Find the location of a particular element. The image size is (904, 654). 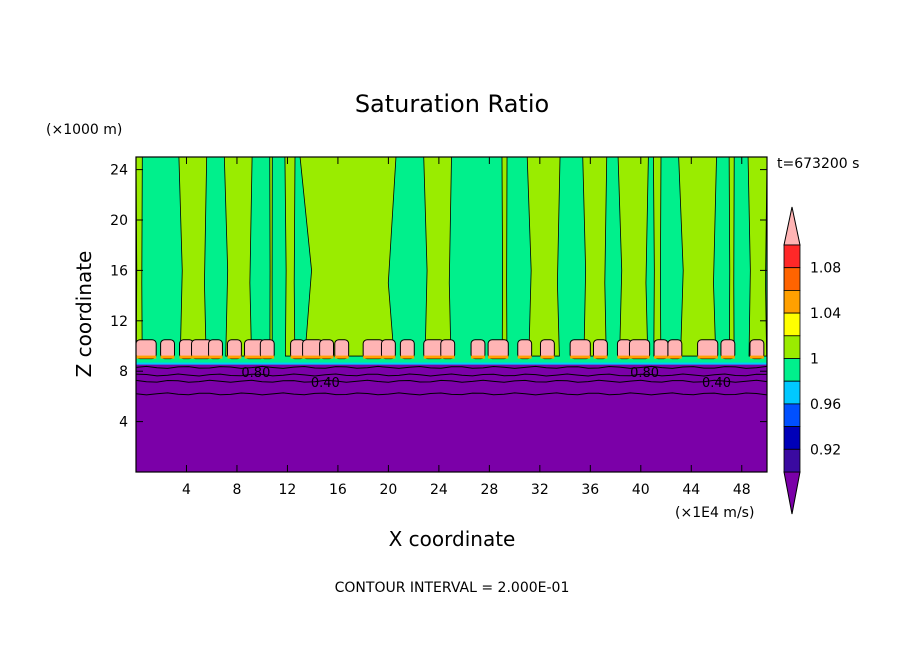

x-tick-label: 36 is located at coordinates (590, 490).